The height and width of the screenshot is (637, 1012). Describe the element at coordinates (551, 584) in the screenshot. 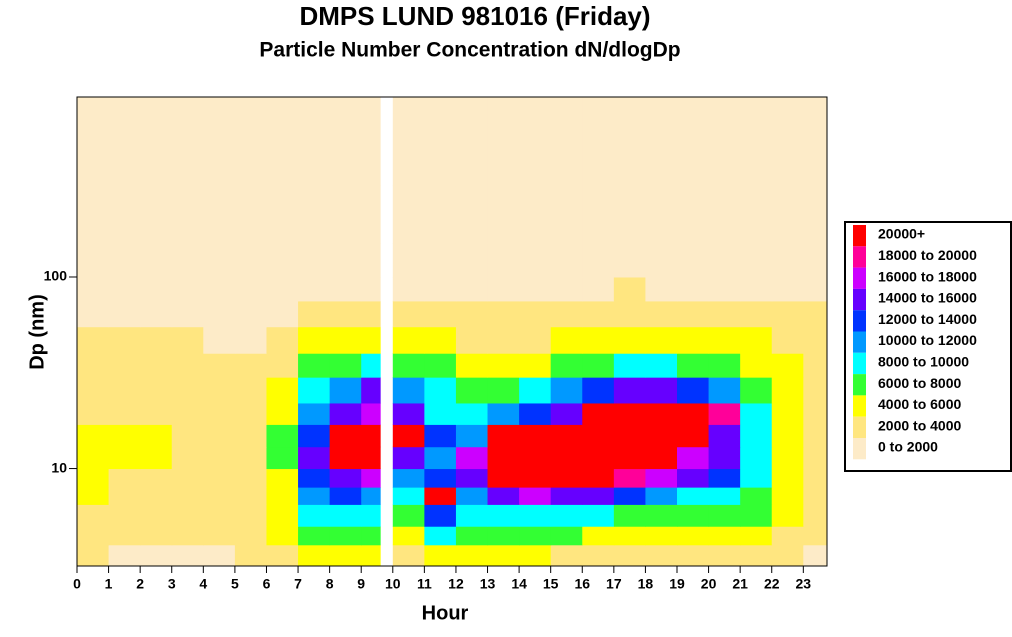

I see `x-tick-label: 15` at that location.